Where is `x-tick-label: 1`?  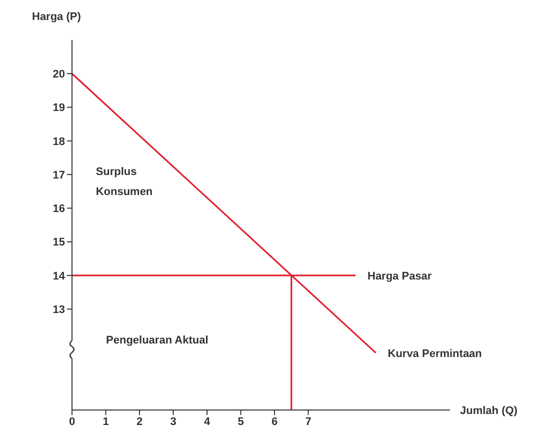
x-tick-label: 1 is located at coordinates (105, 422).